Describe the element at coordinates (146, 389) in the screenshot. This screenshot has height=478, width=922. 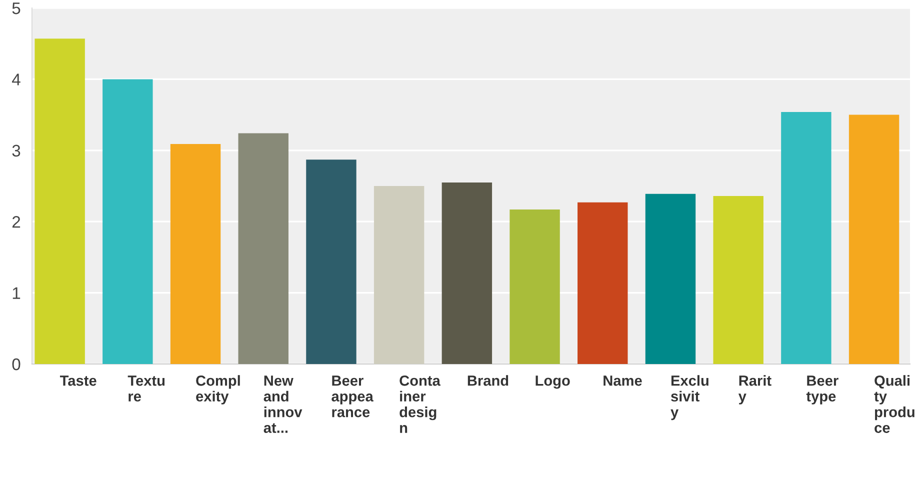
I see `x-tick-label: Textu re` at that location.